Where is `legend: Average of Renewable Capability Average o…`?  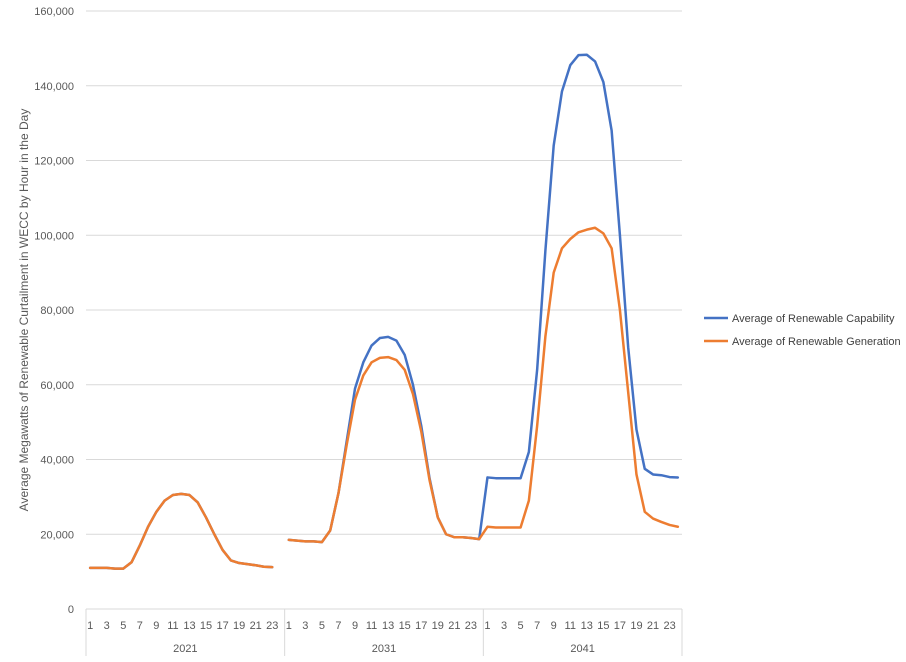
legend: Average of Renewable Capability Average o… is located at coordinates (802, 330).